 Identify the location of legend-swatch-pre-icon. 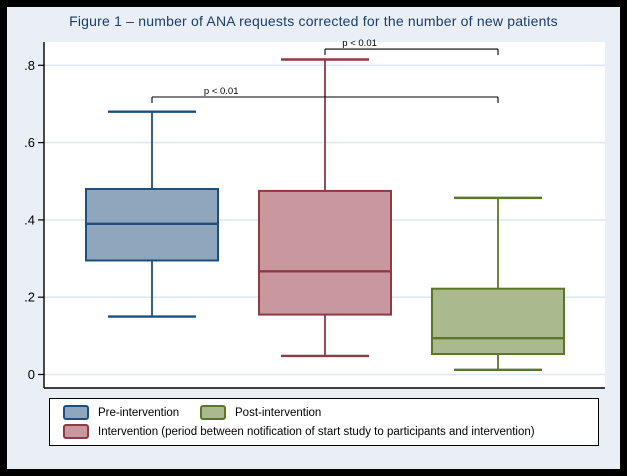
(76, 412).